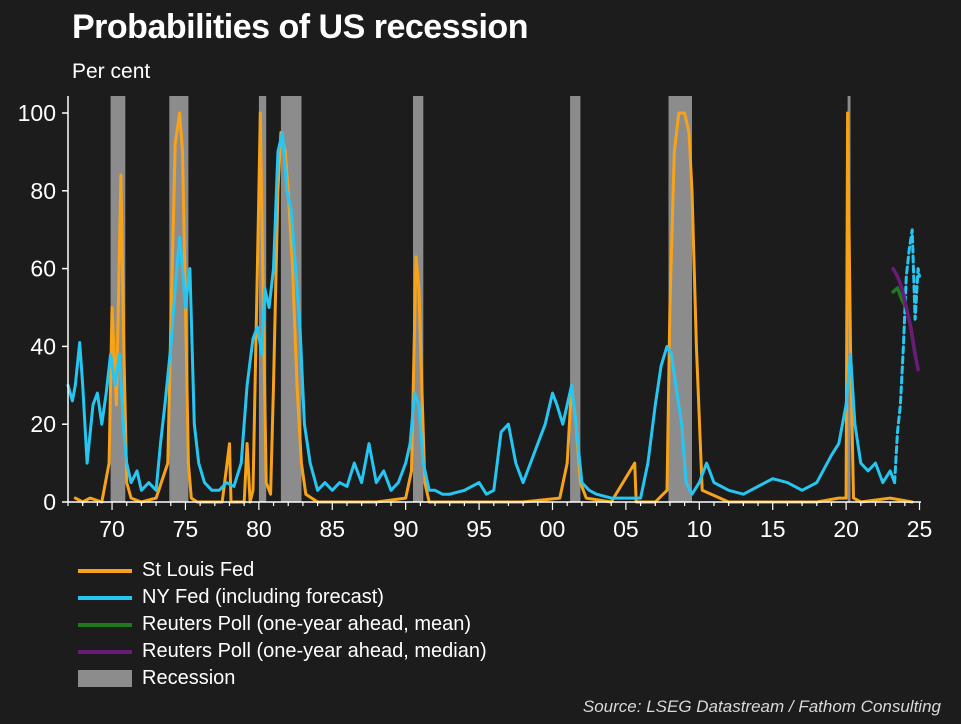 This screenshot has height=724, width=961. What do you see at coordinates (905, 319) in the screenshot?
I see `series-line-reuters_median` at bounding box center [905, 319].